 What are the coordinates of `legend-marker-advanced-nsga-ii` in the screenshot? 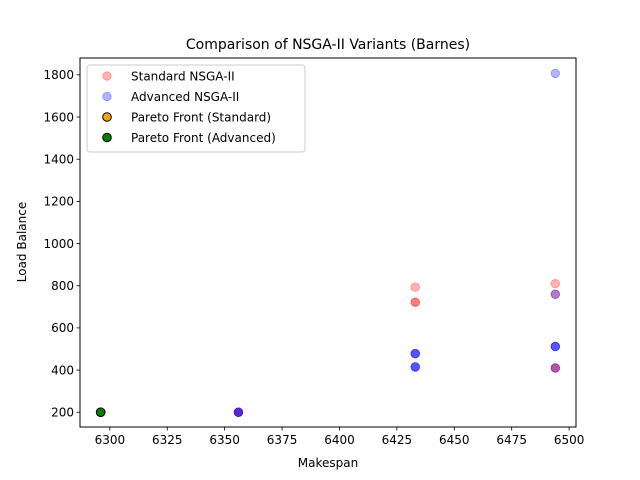 It's located at (107, 96).